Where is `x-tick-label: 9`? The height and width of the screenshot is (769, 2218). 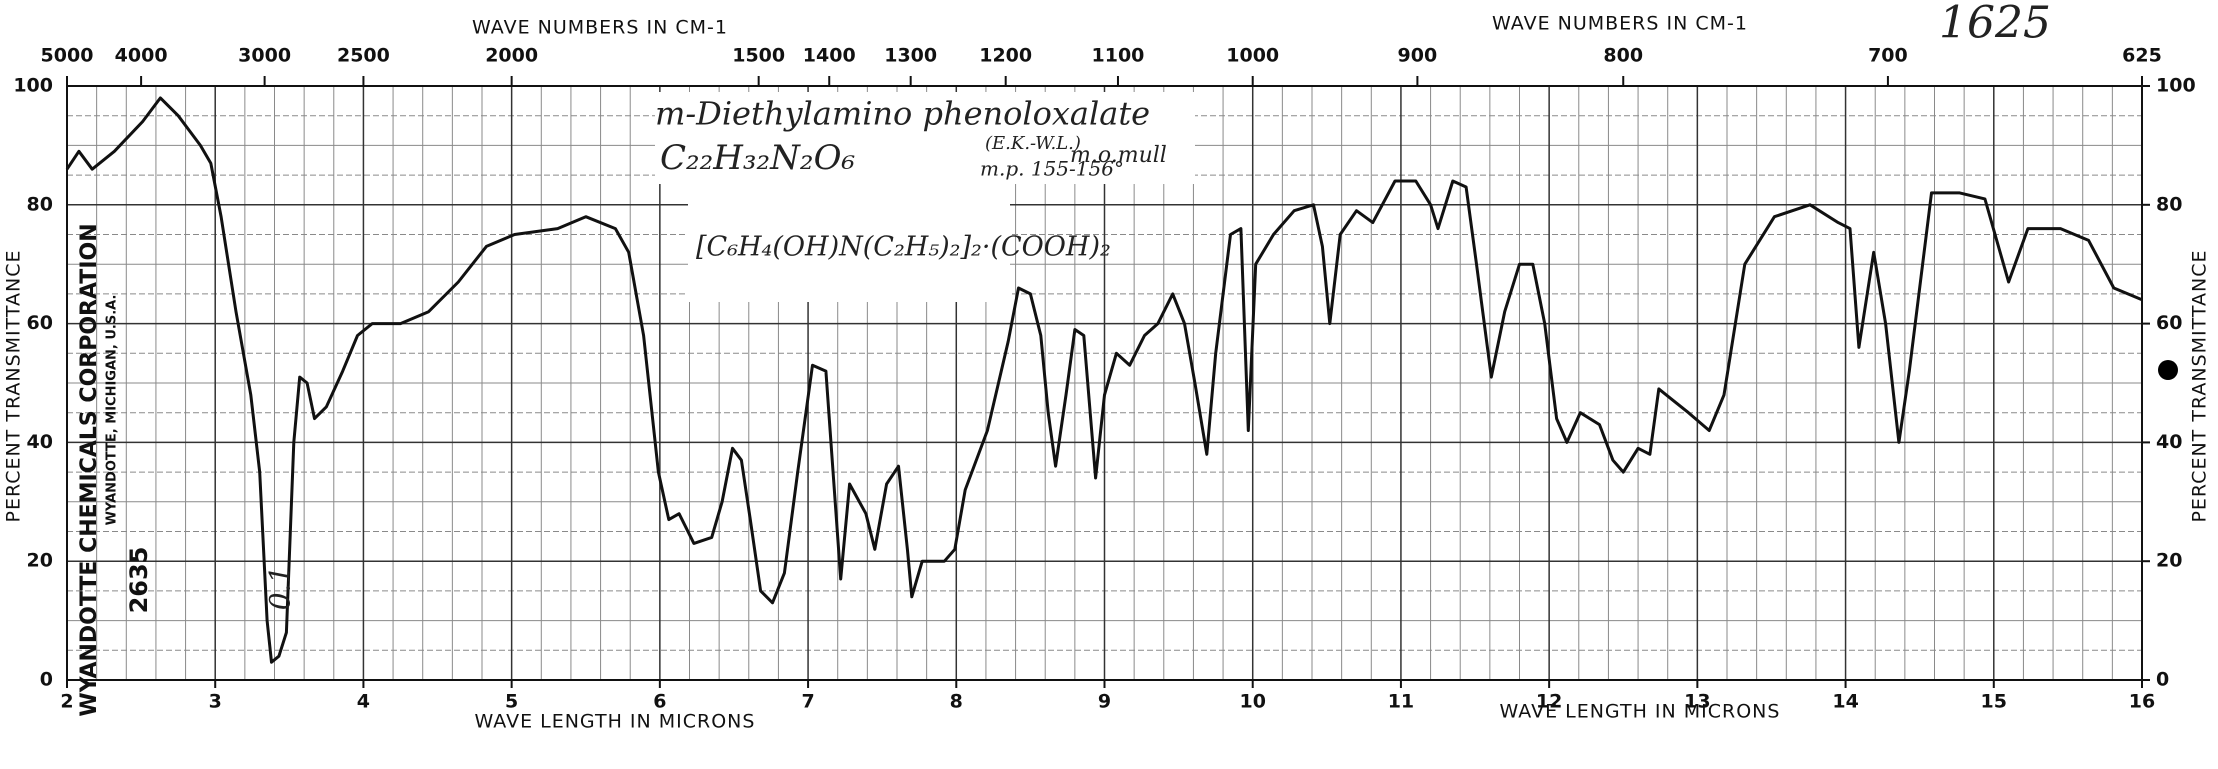
x-tick-label: 9 is located at coordinates (1104, 702).